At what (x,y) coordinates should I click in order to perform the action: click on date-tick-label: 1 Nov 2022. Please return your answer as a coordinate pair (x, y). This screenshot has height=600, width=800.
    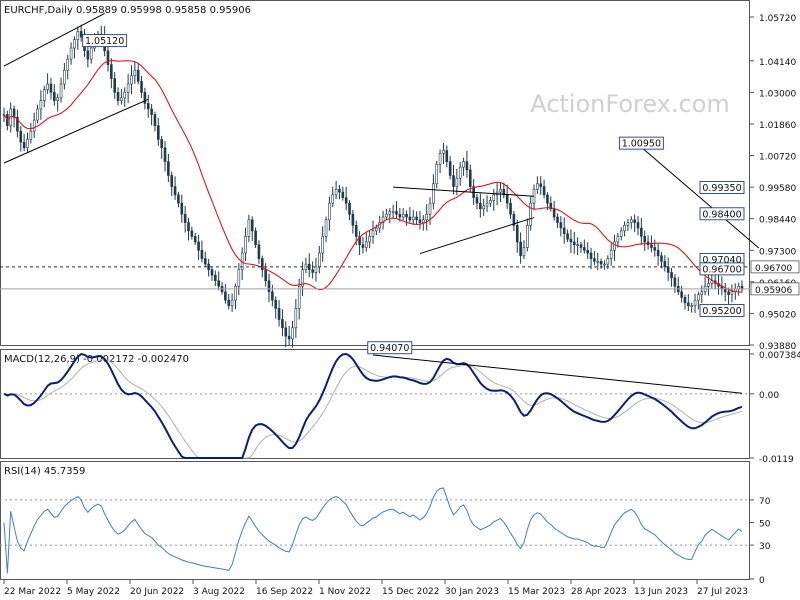
    Looking at the image, I should click on (345, 592).